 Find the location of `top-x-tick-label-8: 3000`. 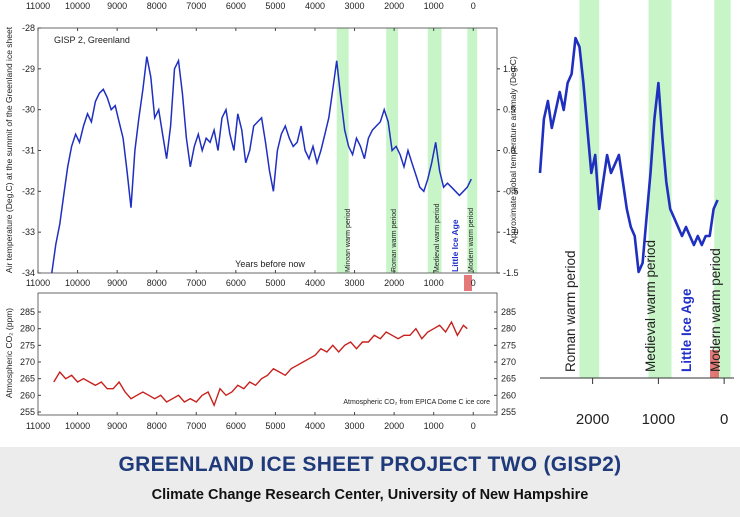

top-x-tick-label-8: 3000 is located at coordinates (355, 6).